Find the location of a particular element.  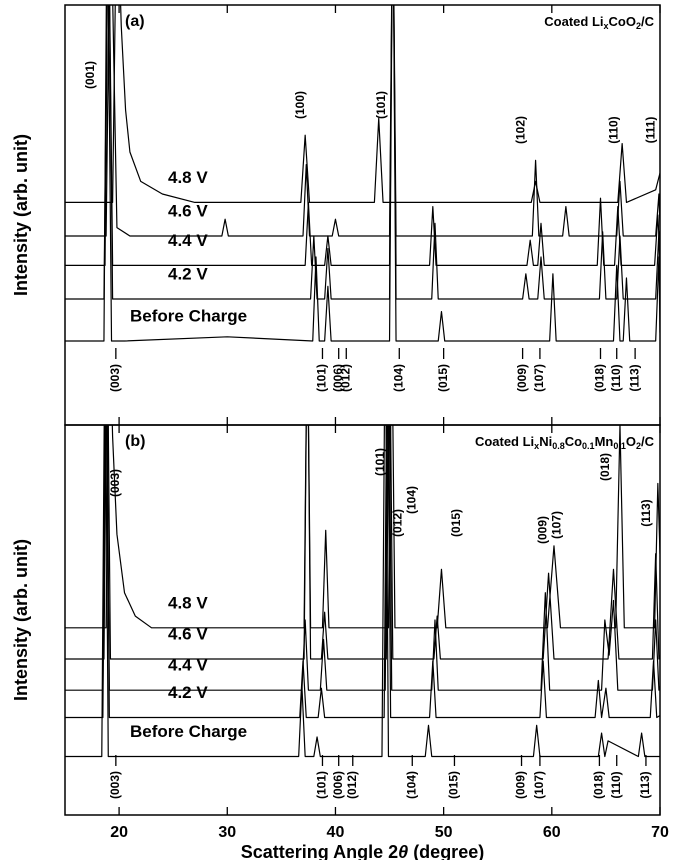

annotation: Coated LixCoO2/C is located at coordinates (599, 22).